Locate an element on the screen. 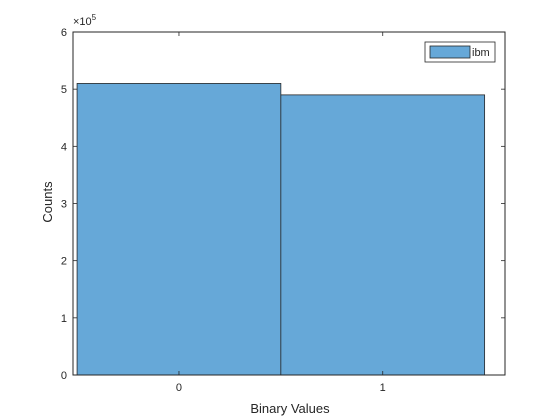 Image resolution: width=560 pixels, height=420 pixels. y-tick-label: 2 is located at coordinates (64, 262).